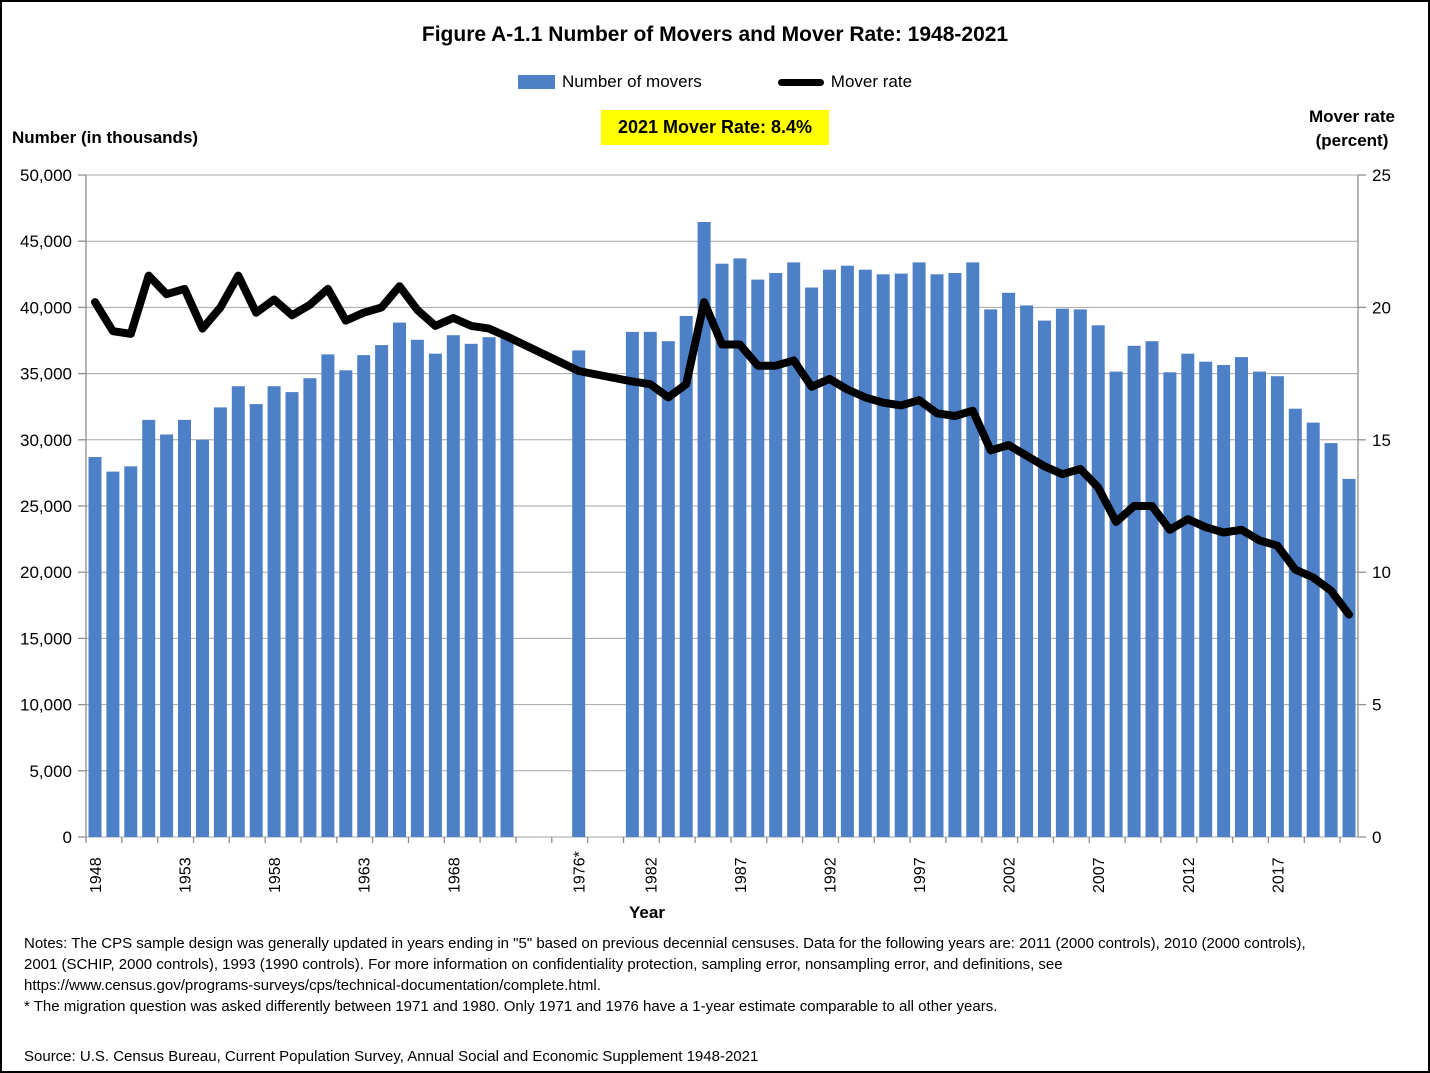 The width and height of the screenshot is (1430, 1073). I want to click on left-axis-tick-label: 35,000, so click(46, 374).